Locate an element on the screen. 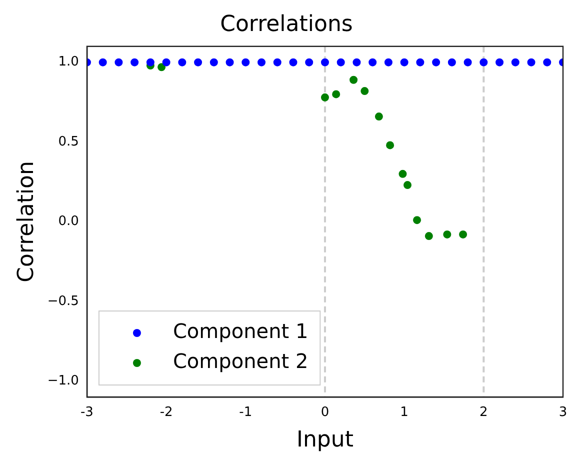 Image resolution: width=583 pixels, height=462 pixels. chart-title: Correlations is located at coordinates (286, 24).